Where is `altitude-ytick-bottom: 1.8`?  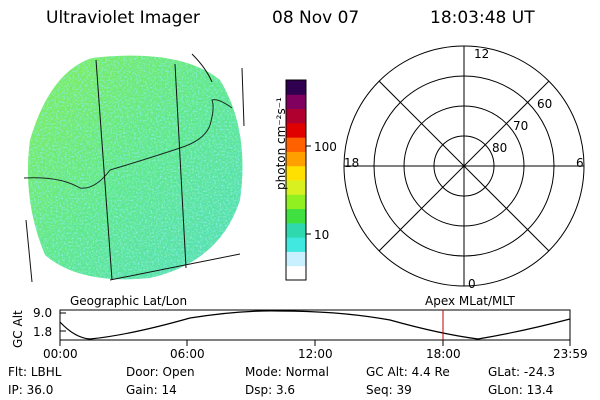
altitude-ytick-bottom: 1.8 is located at coordinates (43, 332).